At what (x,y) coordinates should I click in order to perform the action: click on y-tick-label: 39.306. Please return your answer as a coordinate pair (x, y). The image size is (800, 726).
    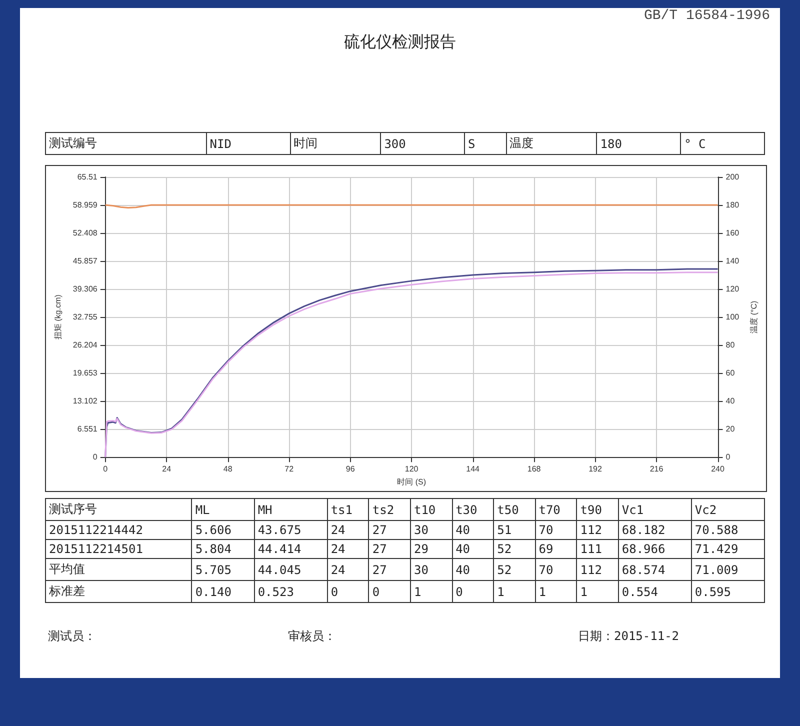
    Looking at the image, I should click on (85, 289).